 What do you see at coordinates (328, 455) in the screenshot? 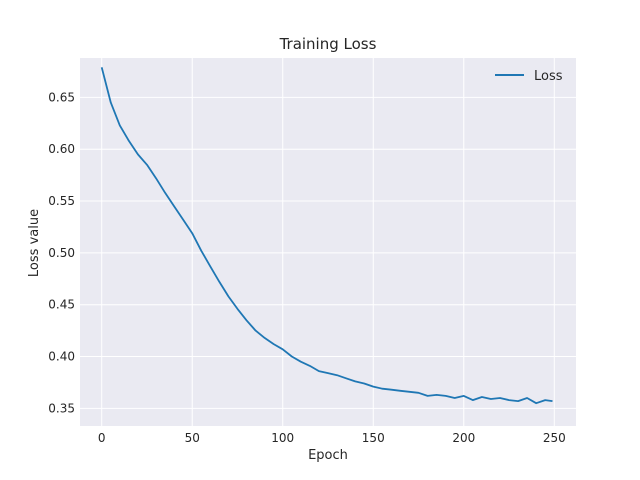
I see `x-axis-label: Epoch` at bounding box center [328, 455].